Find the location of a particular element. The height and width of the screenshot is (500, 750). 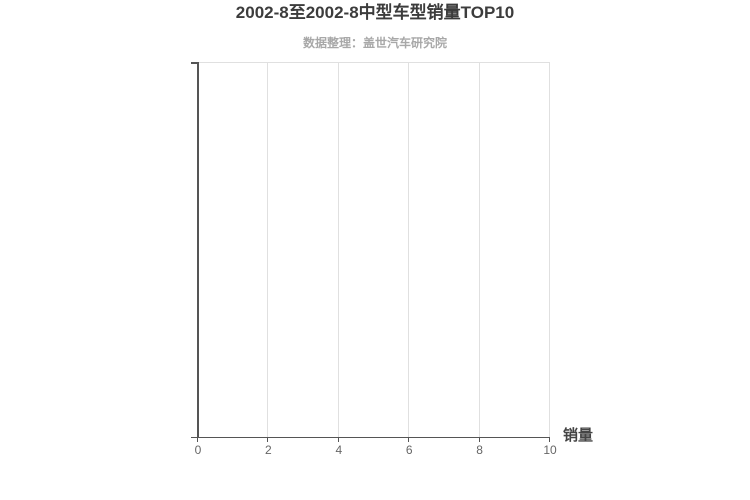

y-axis-top-tick is located at coordinates (194, 63).